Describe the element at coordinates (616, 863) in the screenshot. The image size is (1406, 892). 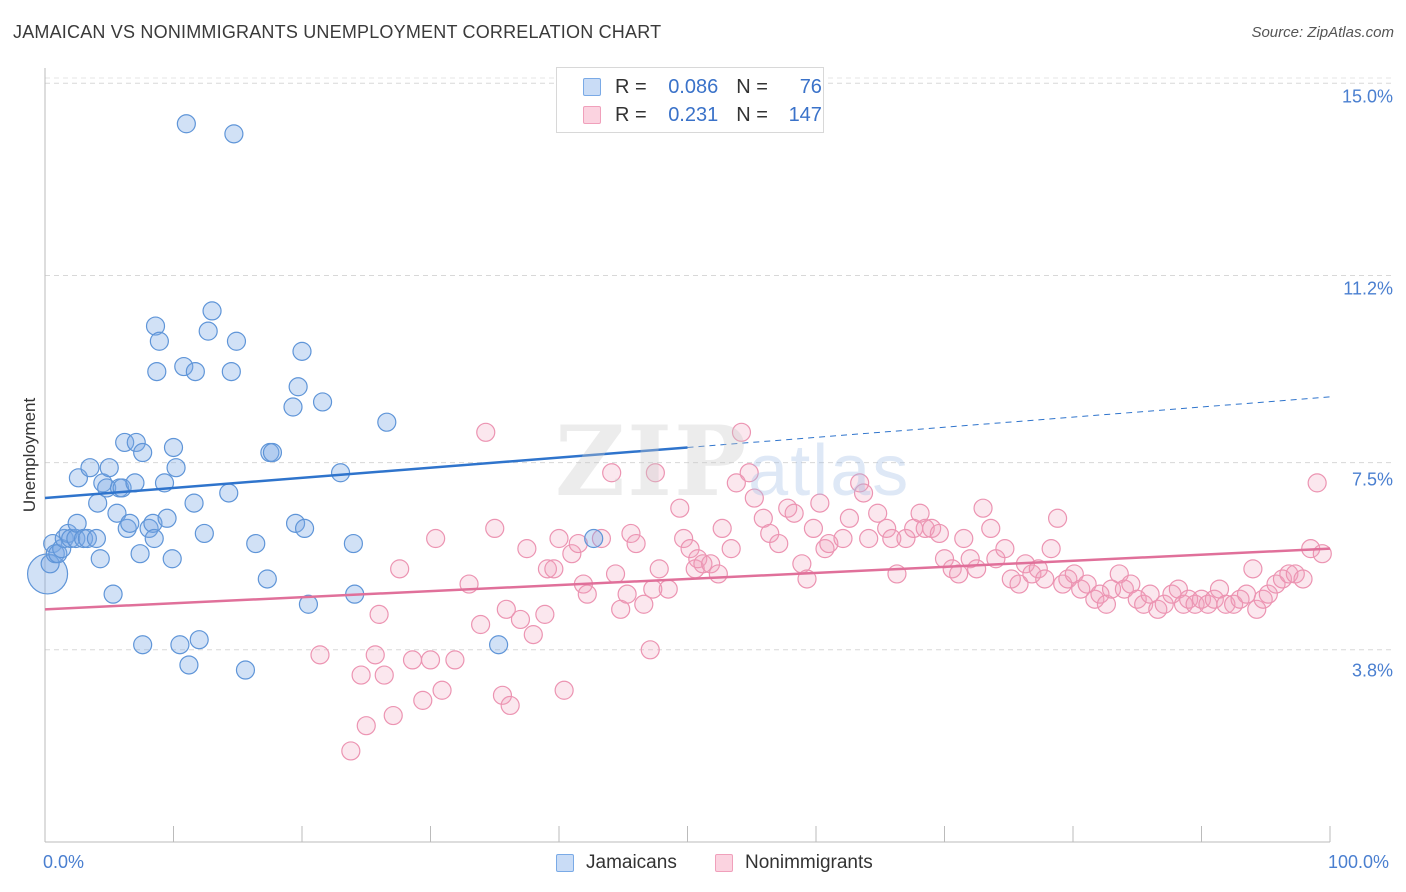
I see `legend-item-jamaicans: Jamaicans` at that location.